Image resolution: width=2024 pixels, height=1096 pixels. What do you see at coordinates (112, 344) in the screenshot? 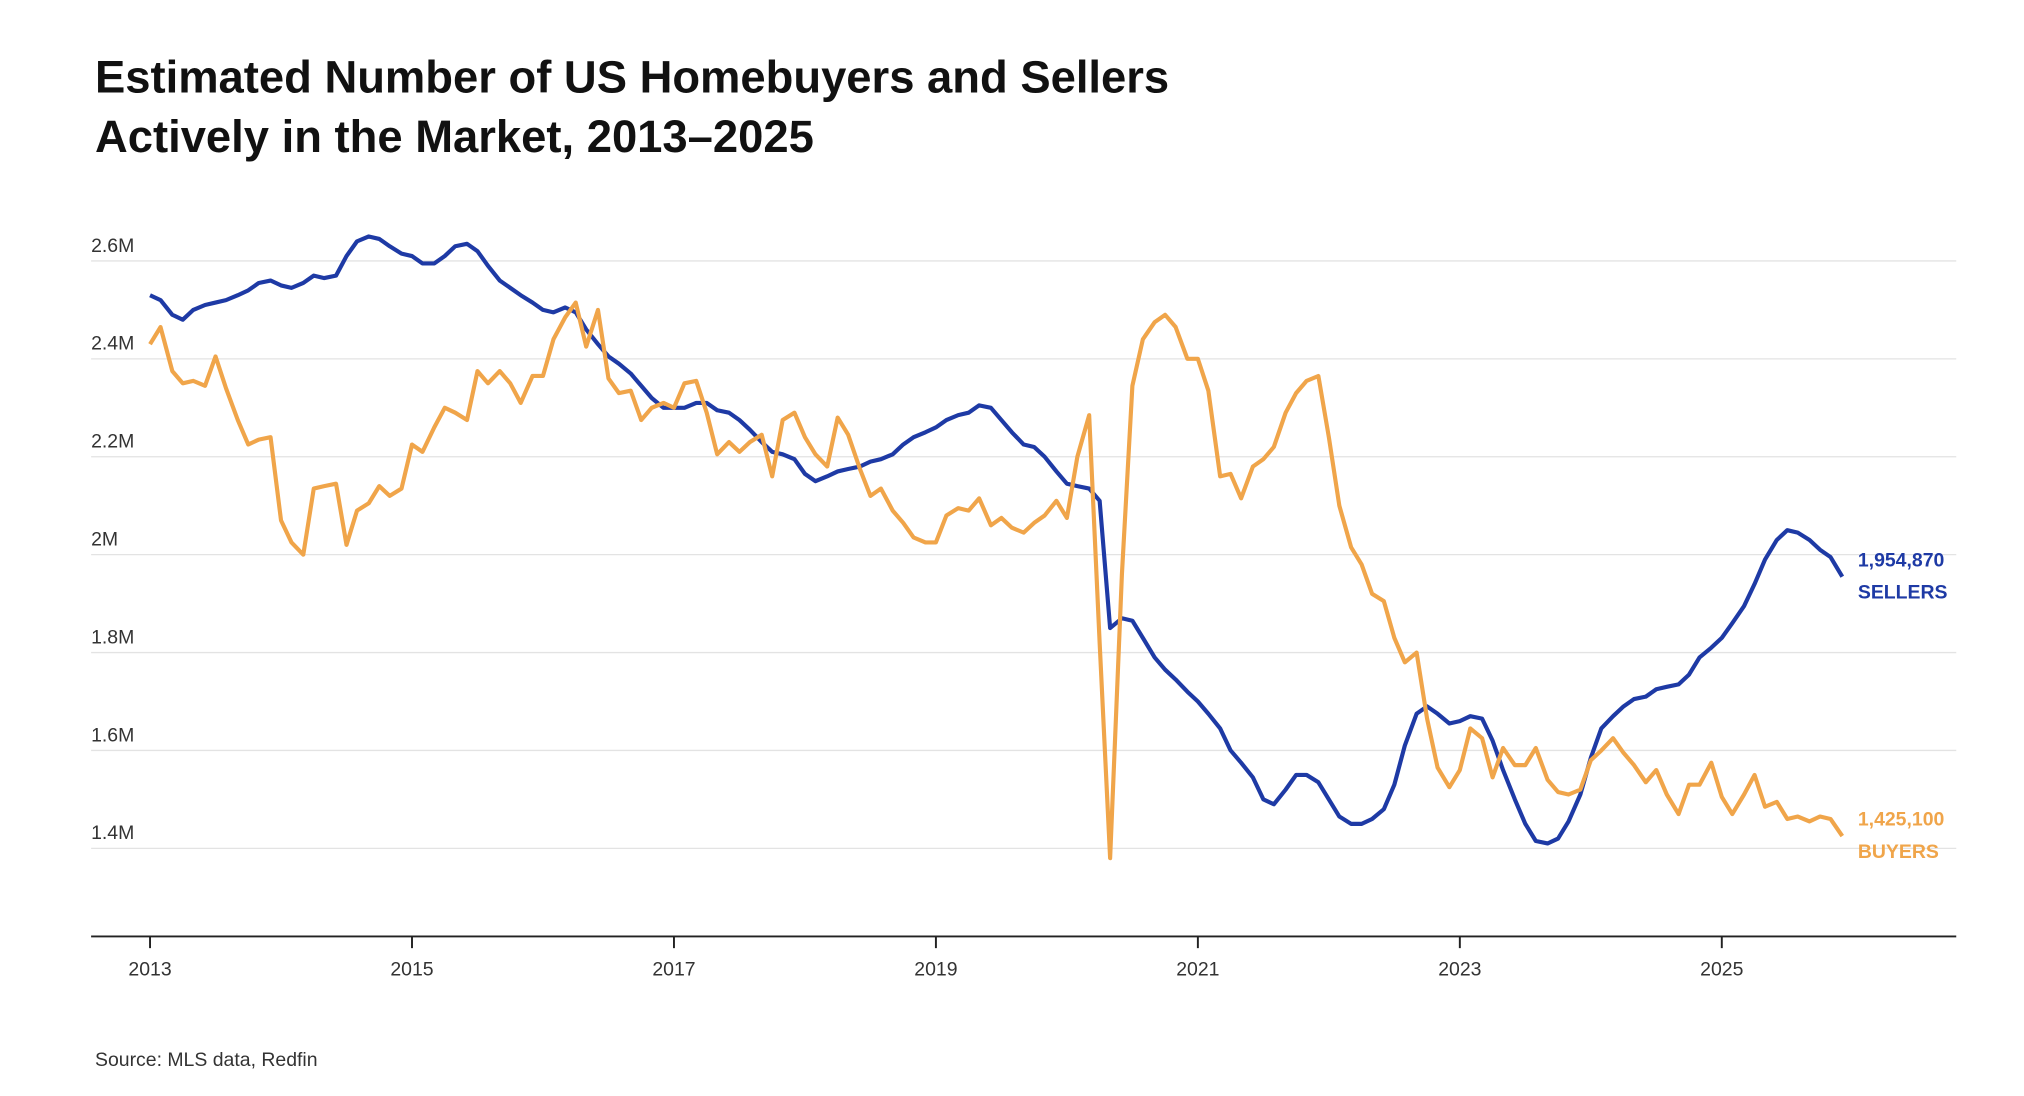
I see `y-tick-label: 2.4M` at bounding box center [112, 344].